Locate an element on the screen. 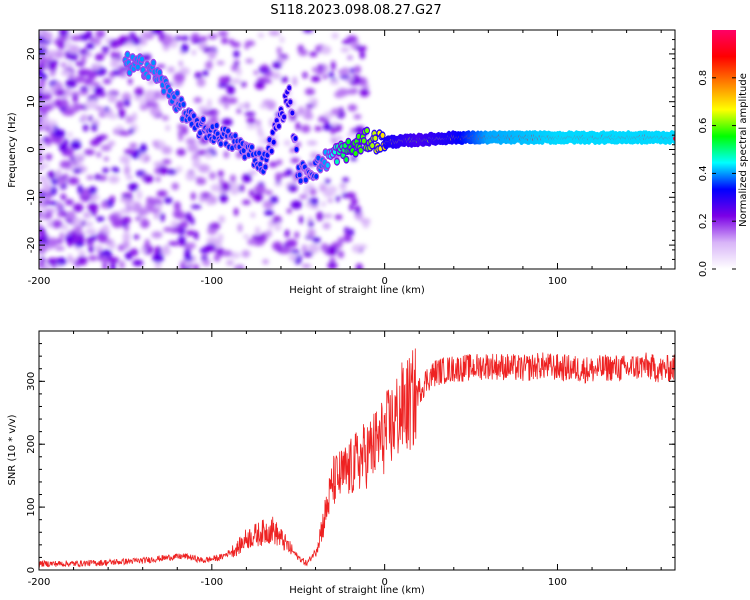 The image size is (750, 600). x-tick-label: -200 is located at coordinates (39, 281).